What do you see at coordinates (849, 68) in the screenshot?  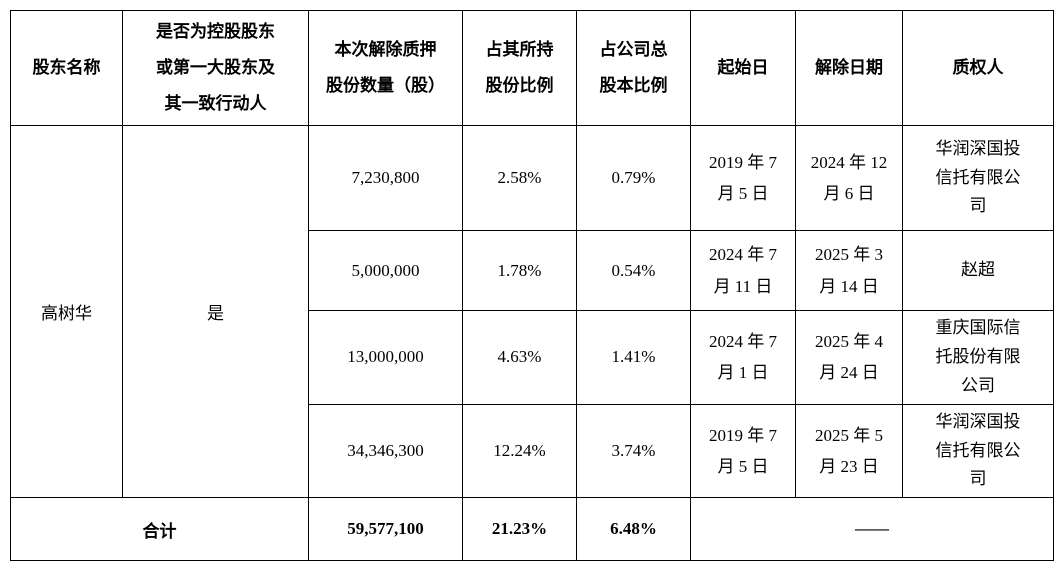 I see `header-release-date: 解除日期` at bounding box center [849, 68].